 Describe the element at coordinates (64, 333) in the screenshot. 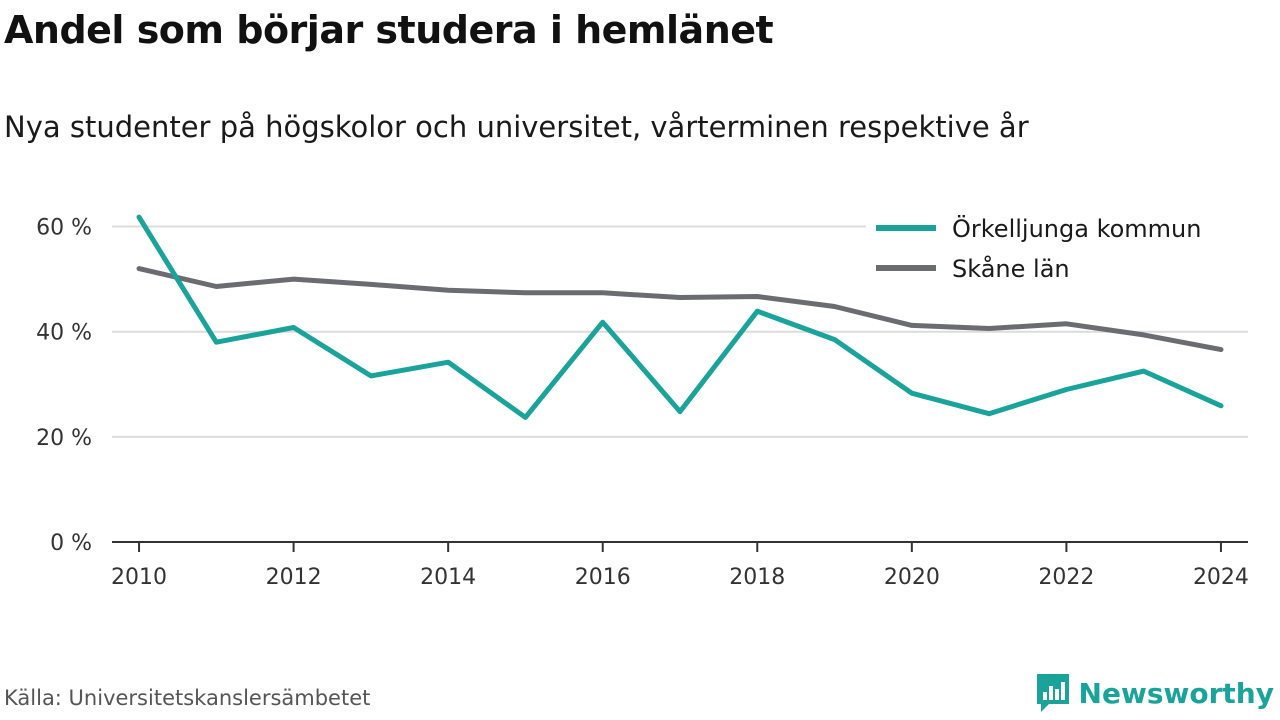

I see `y-tick-label: 40 %` at that location.